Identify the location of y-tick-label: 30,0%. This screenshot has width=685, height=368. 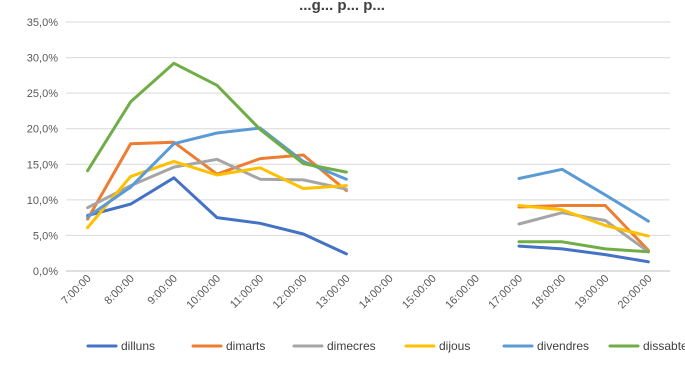
(42, 59).